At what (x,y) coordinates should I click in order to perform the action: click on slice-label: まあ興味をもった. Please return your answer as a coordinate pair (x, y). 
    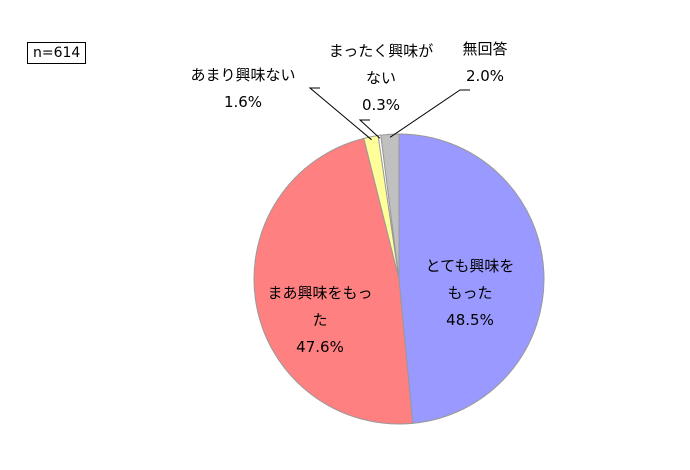
    Looking at the image, I should click on (320, 306).